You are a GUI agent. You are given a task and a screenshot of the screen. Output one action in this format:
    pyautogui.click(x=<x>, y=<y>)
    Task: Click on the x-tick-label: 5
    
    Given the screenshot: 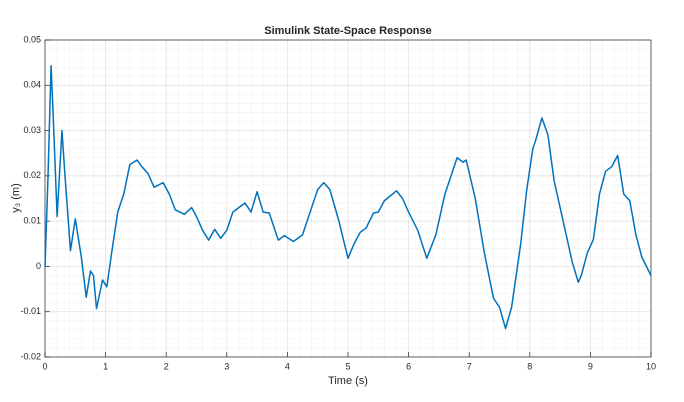 What is the action you would take?
    pyautogui.click(x=347, y=366)
    